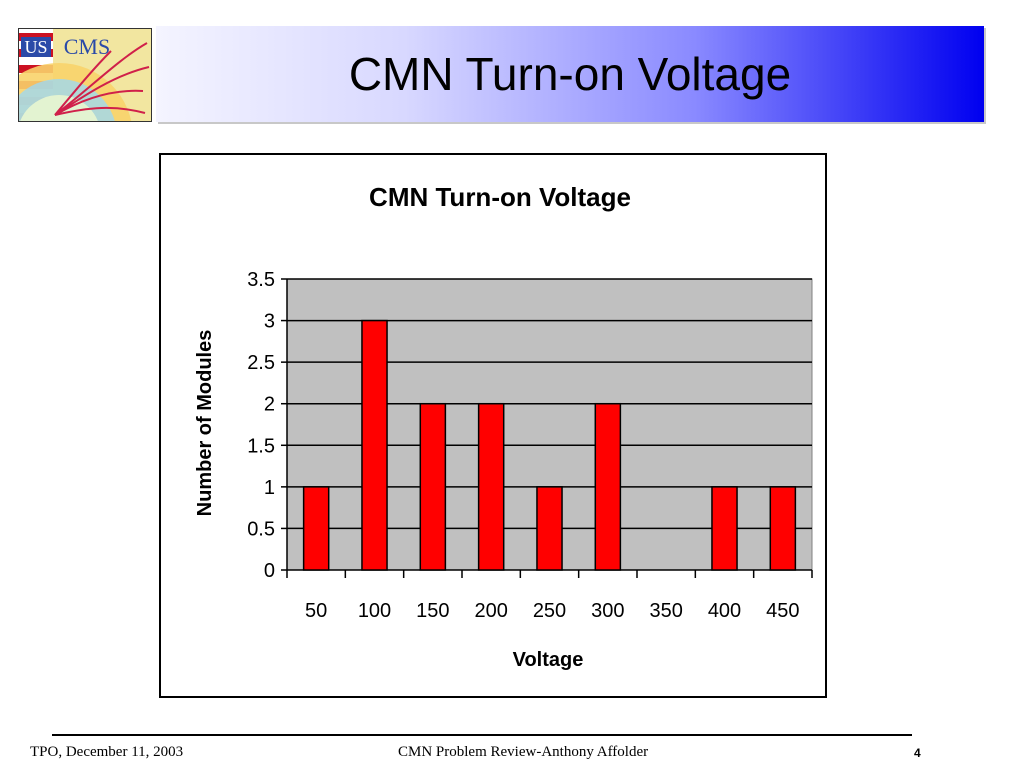 The height and width of the screenshot is (768, 1024). I want to click on logo-cms-text: CMS, so click(87, 46).